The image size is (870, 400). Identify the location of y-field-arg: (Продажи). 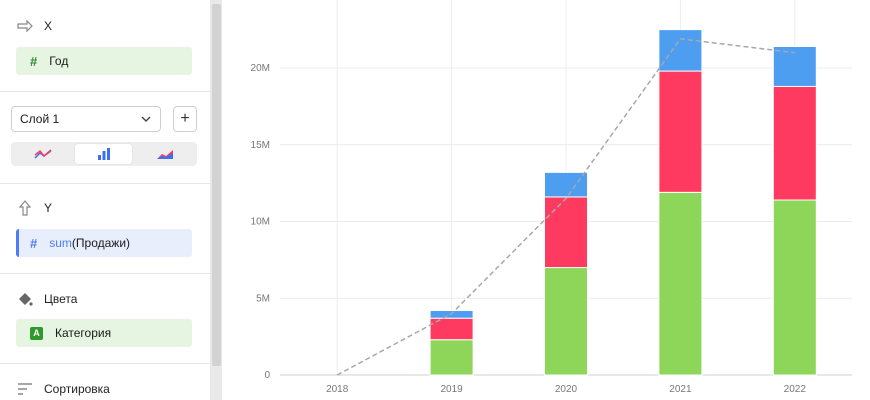
(101, 243).